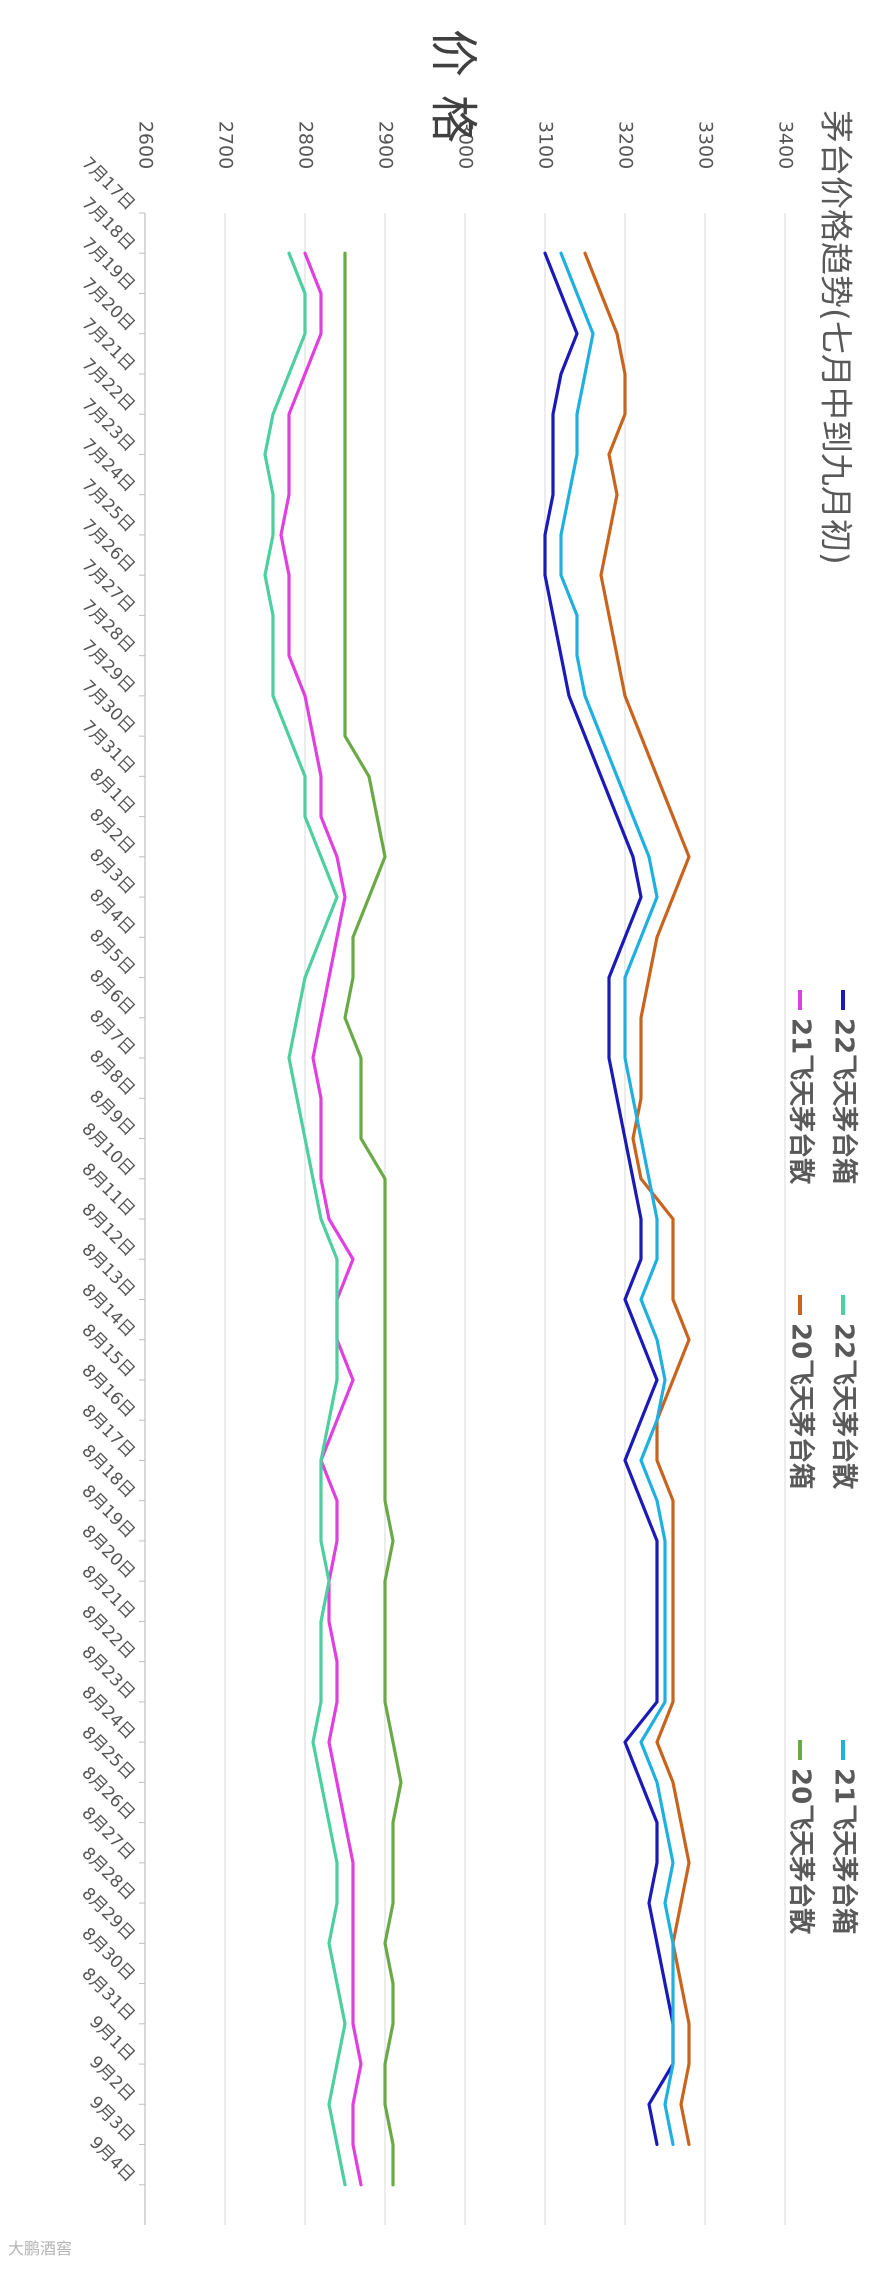 This screenshot has width=893, height=2269. Describe the element at coordinates (453, 95) in the screenshot. I see `value-axis-title: 价格` at that location.